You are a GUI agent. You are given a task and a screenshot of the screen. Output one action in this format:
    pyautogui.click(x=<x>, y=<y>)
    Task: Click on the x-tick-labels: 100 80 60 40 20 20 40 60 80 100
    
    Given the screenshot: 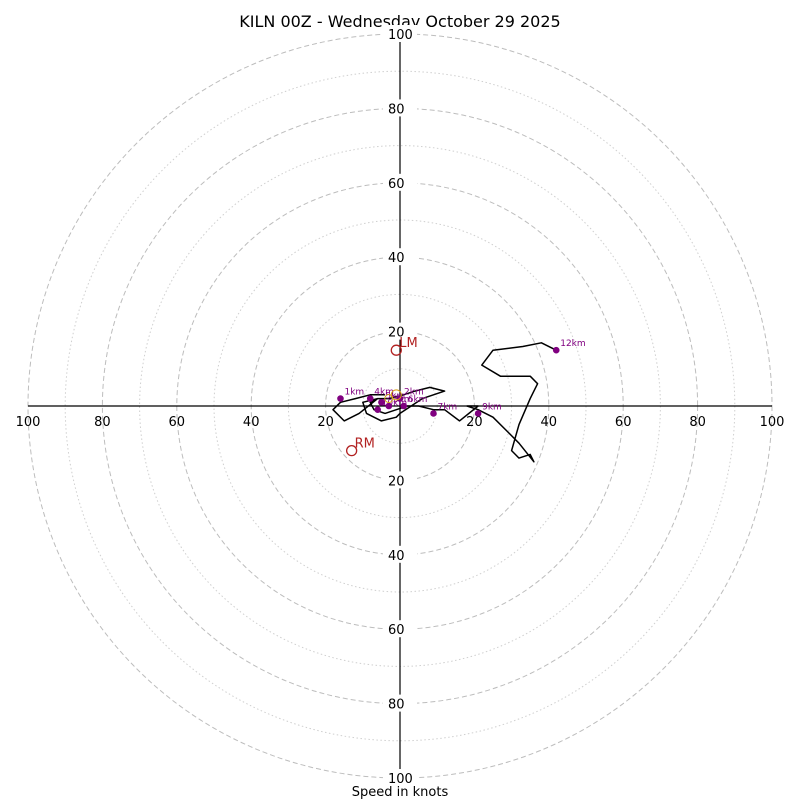 What is the action you would take?
    pyautogui.click(x=400, y=422)
    